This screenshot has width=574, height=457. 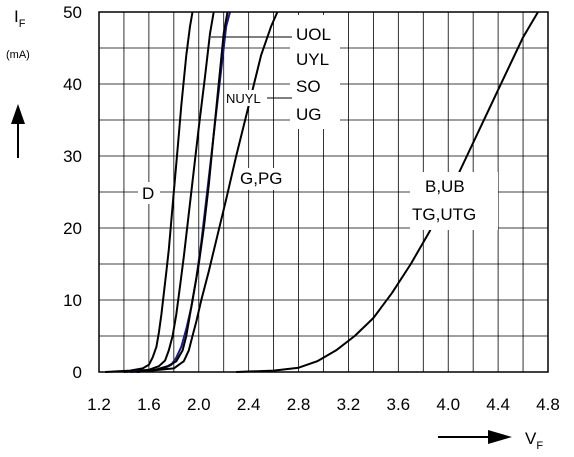 What do you see at coordinates (445, 186) in the screenshot?
I see `label-bub: B,UB` at bounding box center [445, 186].